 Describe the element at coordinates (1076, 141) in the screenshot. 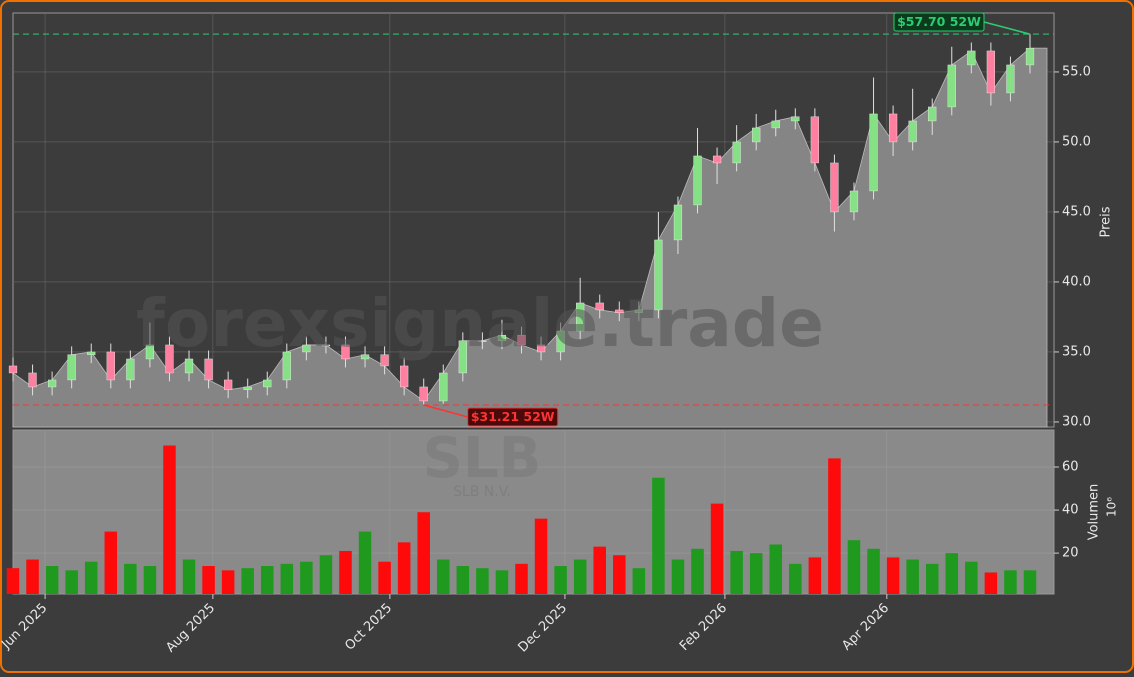

I see `y-tick-label: 50.0` at that location.